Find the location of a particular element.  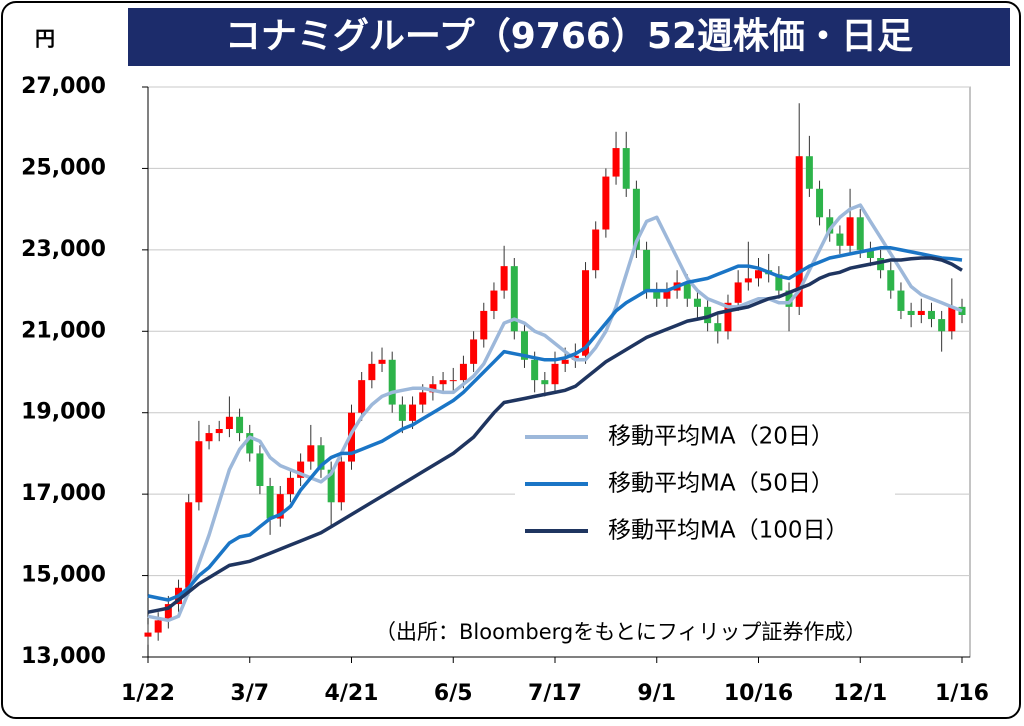

legend-label: 移動平均MA（20日） is located at coordinates (721, 437).